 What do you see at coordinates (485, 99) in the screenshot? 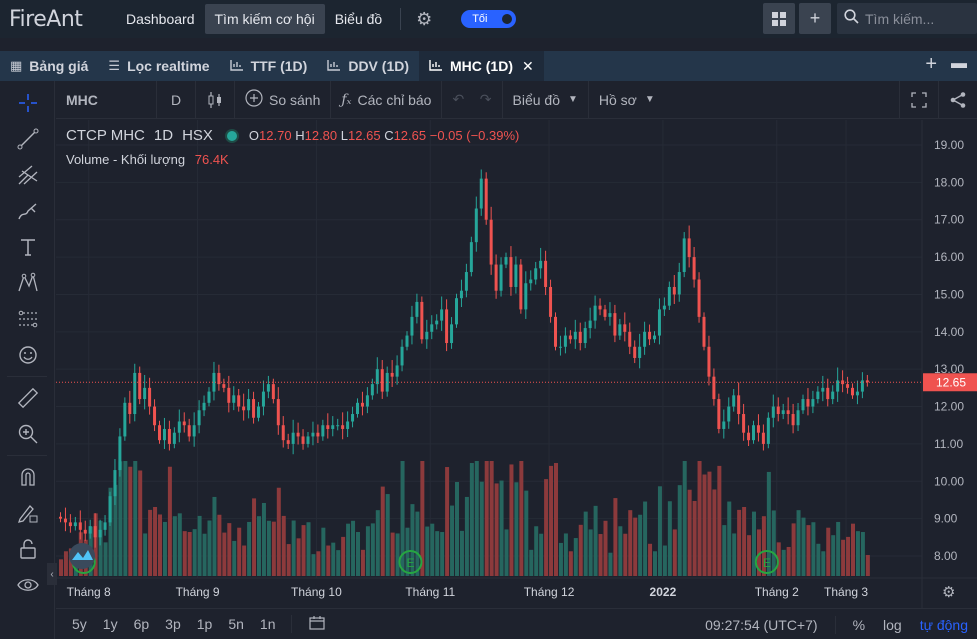
I see `redo-icon: ↷` at bounding box center [485, 99].